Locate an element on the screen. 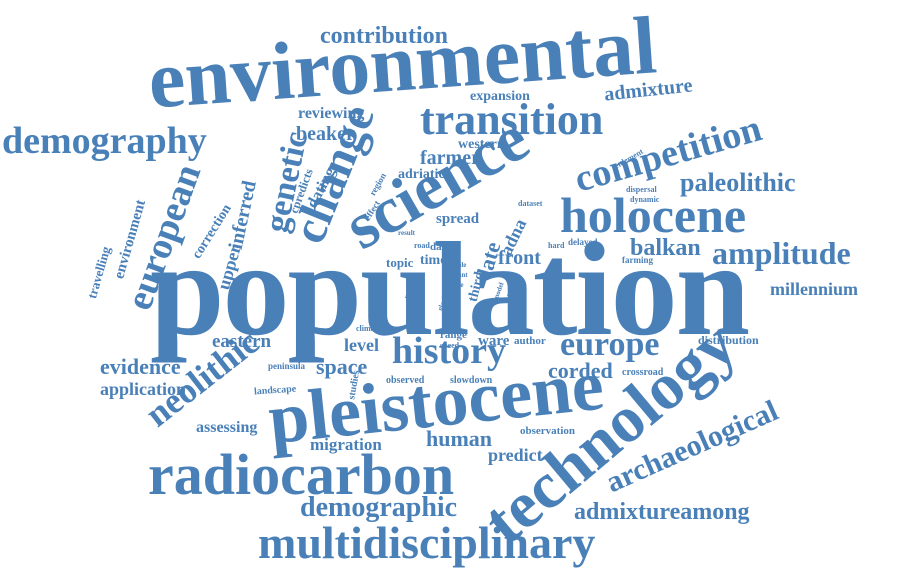 Image resolution: width=900 pixels, height=579 pixels. word-dispersal: dispersal is located at coordinates (641, 190).